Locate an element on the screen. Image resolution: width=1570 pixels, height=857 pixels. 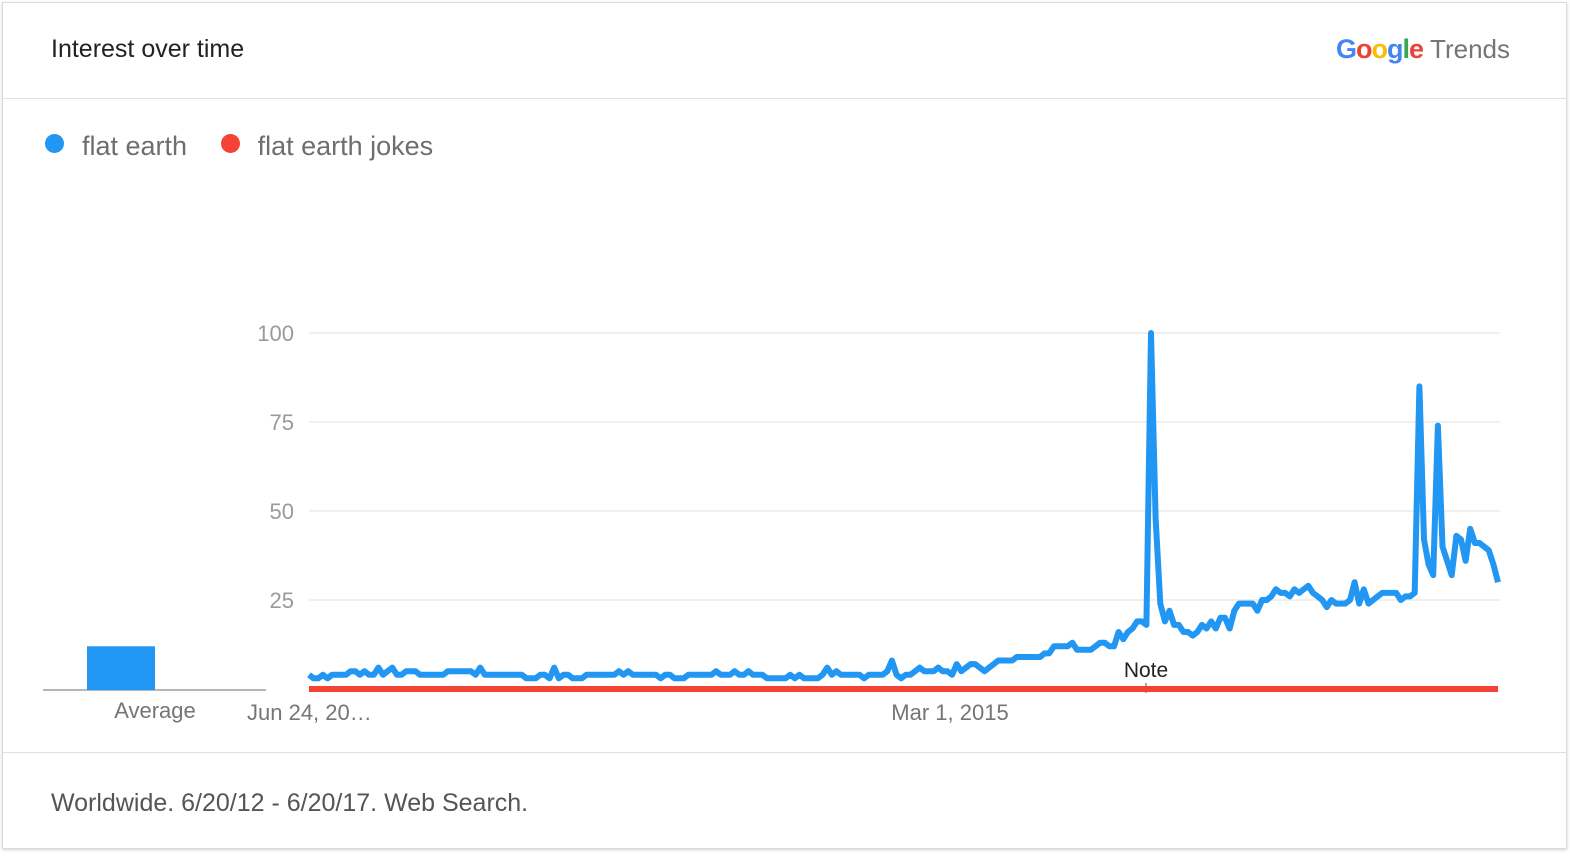
legend-label: flat earth is located at coordinates (135, 146).